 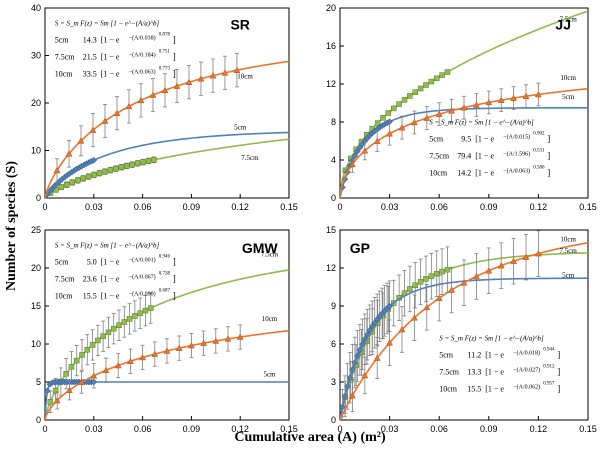 What do you see at coordinates (62, 262) in the screenshot?
I see `equation-name-5cm: 5cm` at bounding box center [62, 262].